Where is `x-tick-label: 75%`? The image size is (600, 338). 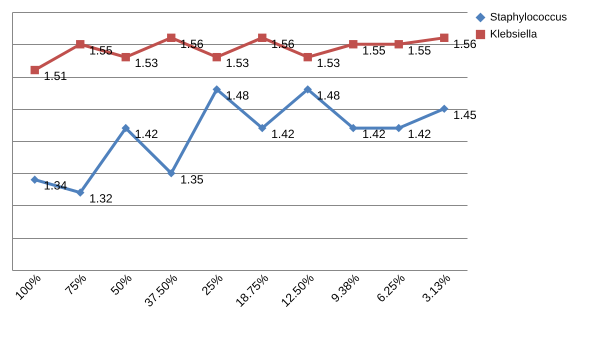 x-tick-label: 75% is located at coordinates (76, 284).